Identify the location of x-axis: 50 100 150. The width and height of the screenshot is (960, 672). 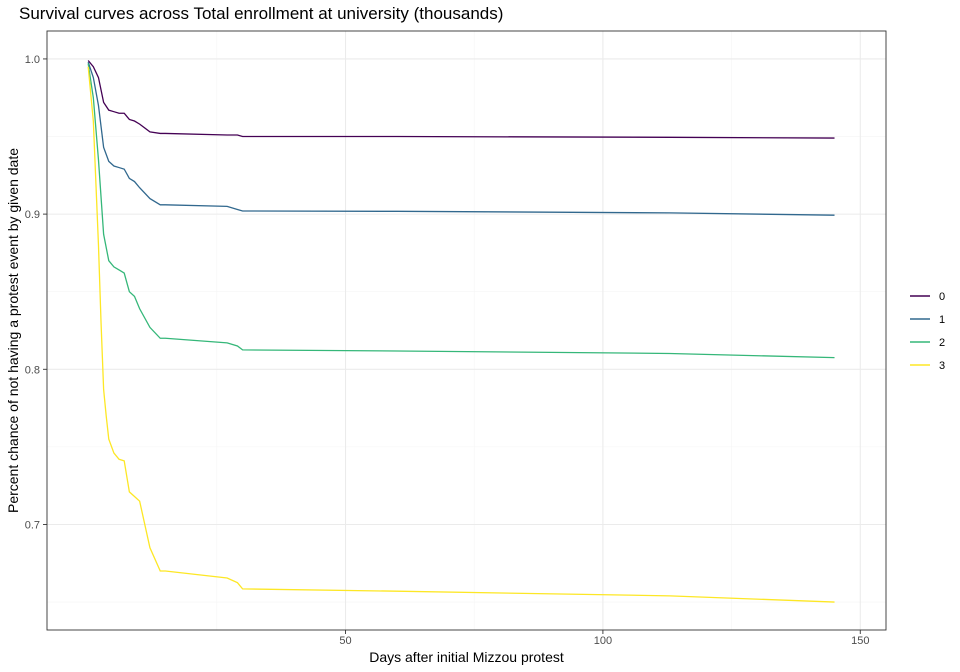
(604, 638).